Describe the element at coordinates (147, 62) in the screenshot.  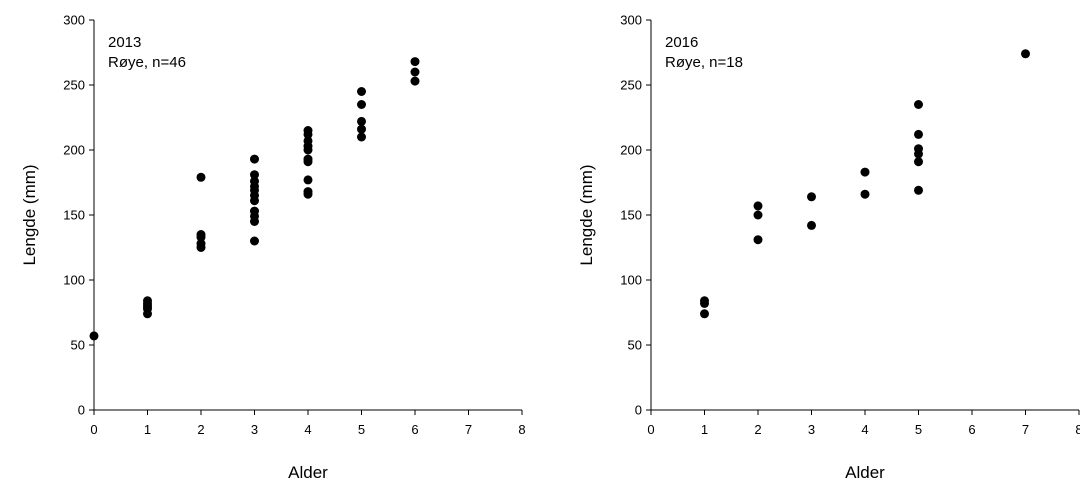
I see `annotation-line-2: Røye, n=46` at that location.